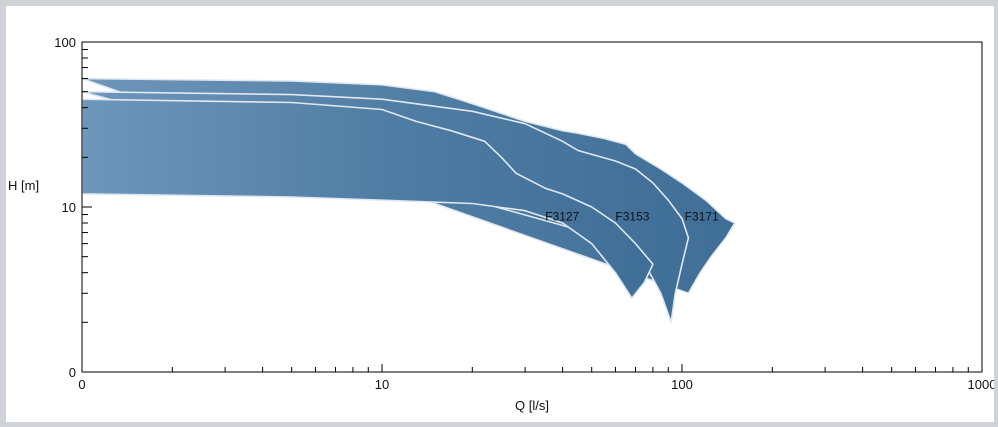 The image size is (998, 427). What do you see at coordinates (532, 405) in the screenshot?
I see `x-axis-label: Q [l/s]` at bounding box center [532, 405].